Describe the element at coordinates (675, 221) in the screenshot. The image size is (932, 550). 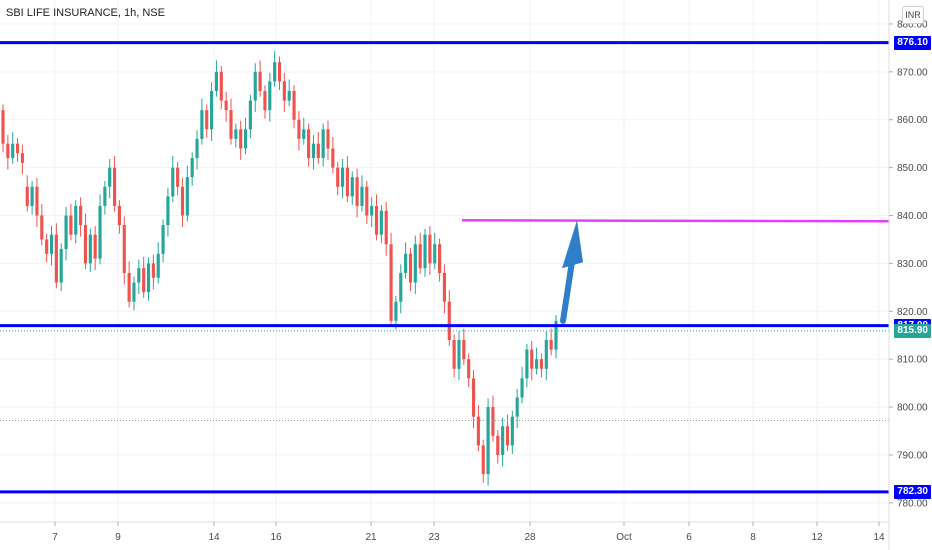
I see `target-line` at that location.